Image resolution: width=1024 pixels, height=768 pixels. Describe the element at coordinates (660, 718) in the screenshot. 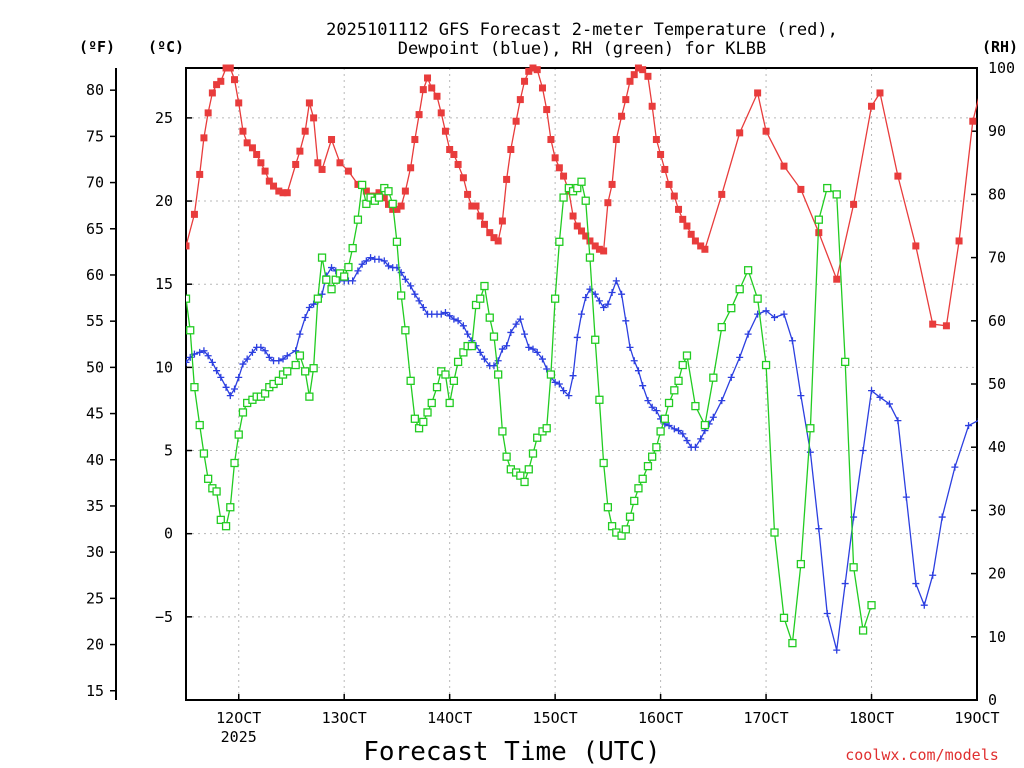

I see `x-tick-label: 16OCT` at that location.